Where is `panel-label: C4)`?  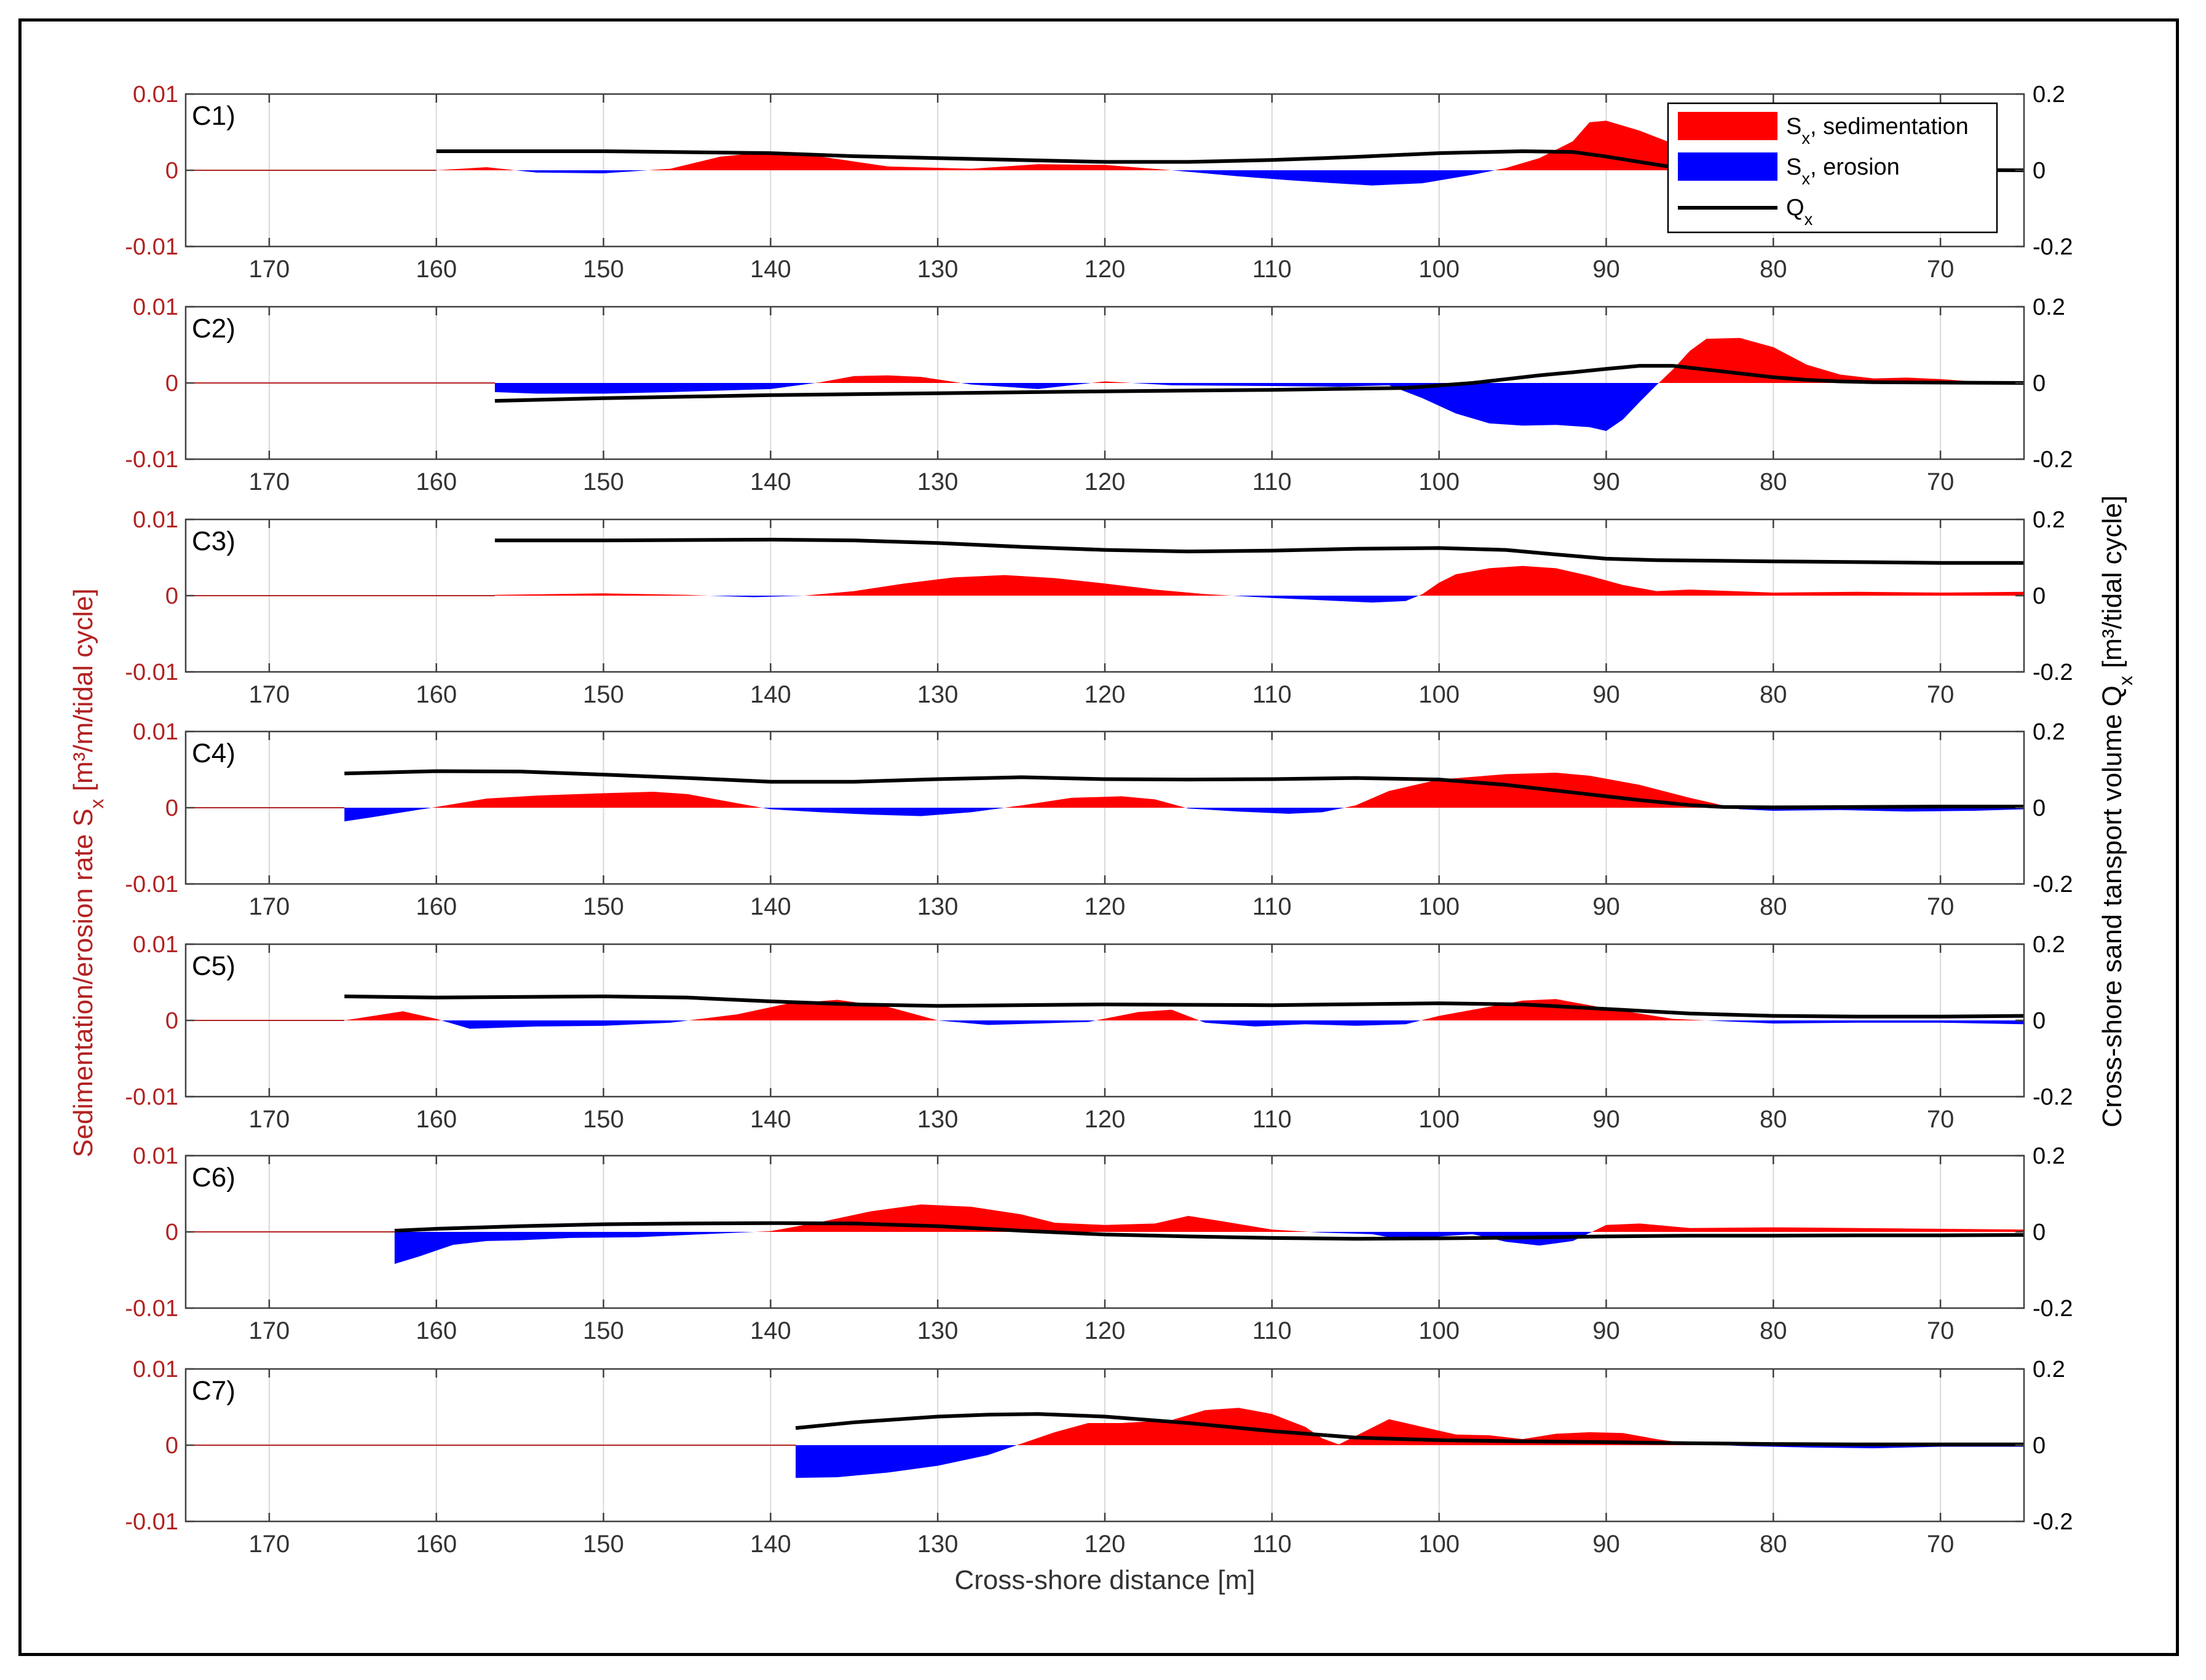
panel-label: C4) is located at coordinates (213, 753).